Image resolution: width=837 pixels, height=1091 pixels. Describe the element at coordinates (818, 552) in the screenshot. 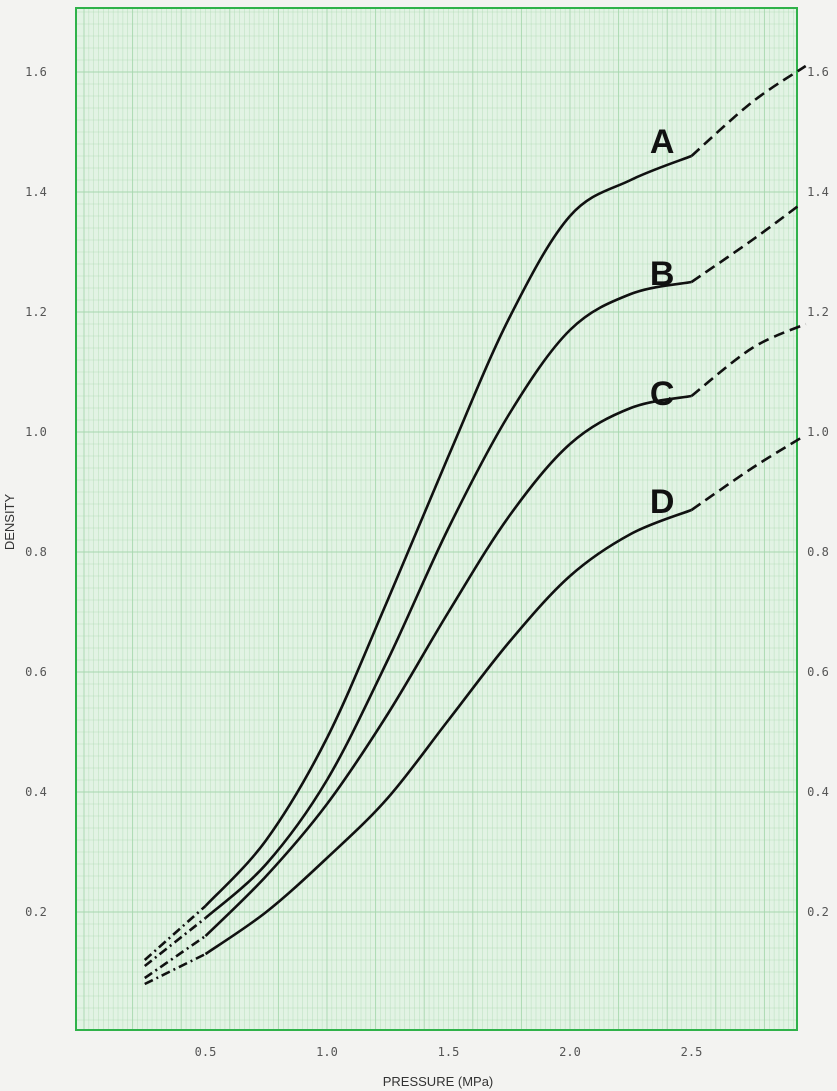

I see `y-tick-label-right: 0.8` at that location.